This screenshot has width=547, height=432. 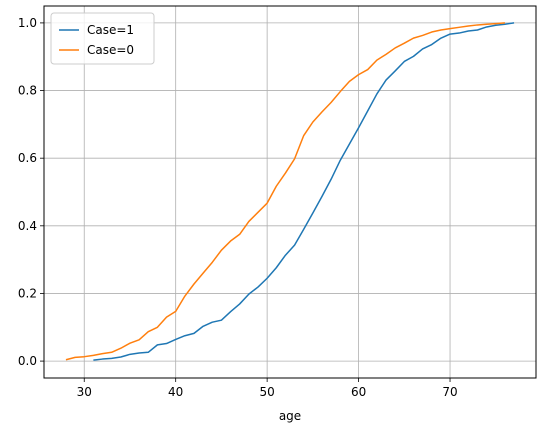 What do you see at coordinates (110, 30) in the screenshot?
I see `legend-label-case-1: Case=1` at bounding box center [110, 30].